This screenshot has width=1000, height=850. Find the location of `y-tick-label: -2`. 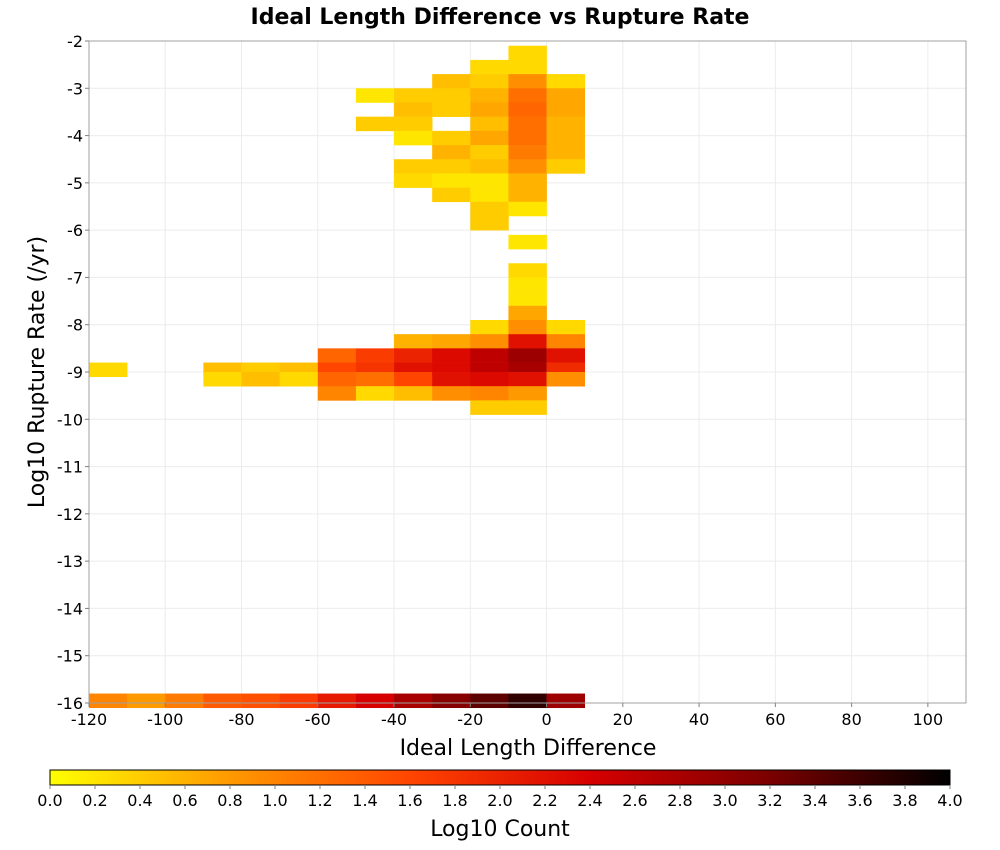

y-tick-label: -2 is located at coordinates (75, 41).